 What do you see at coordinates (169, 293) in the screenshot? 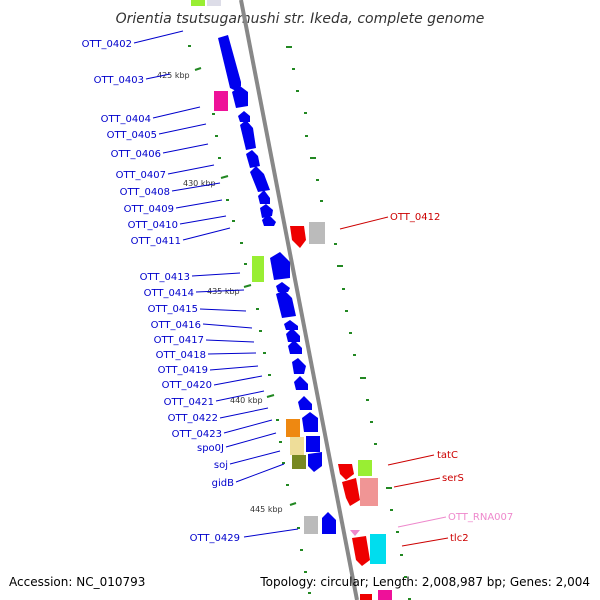
I see `gene-label: OTT_0414` at bounding box center [169, 293].